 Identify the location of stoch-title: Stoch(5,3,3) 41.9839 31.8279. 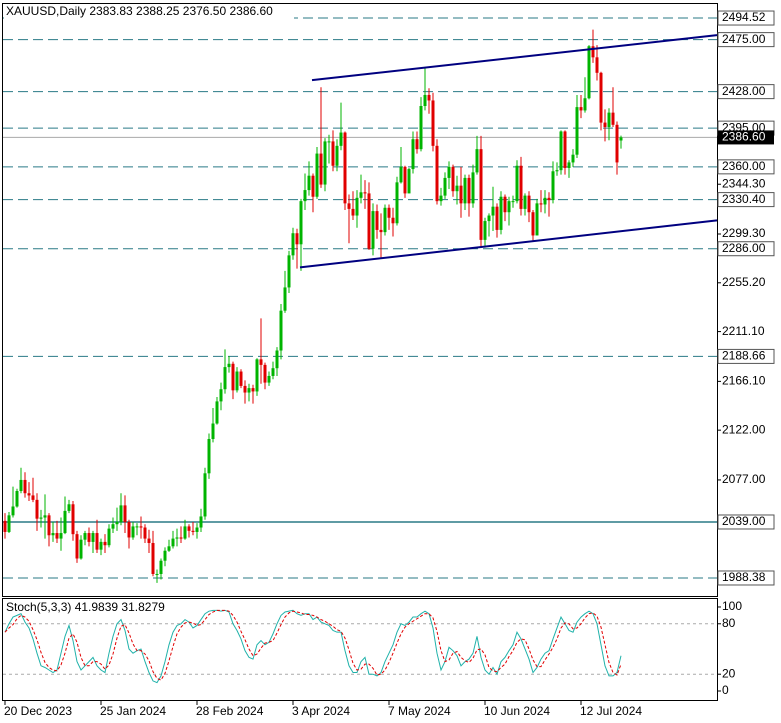
(85, 607).